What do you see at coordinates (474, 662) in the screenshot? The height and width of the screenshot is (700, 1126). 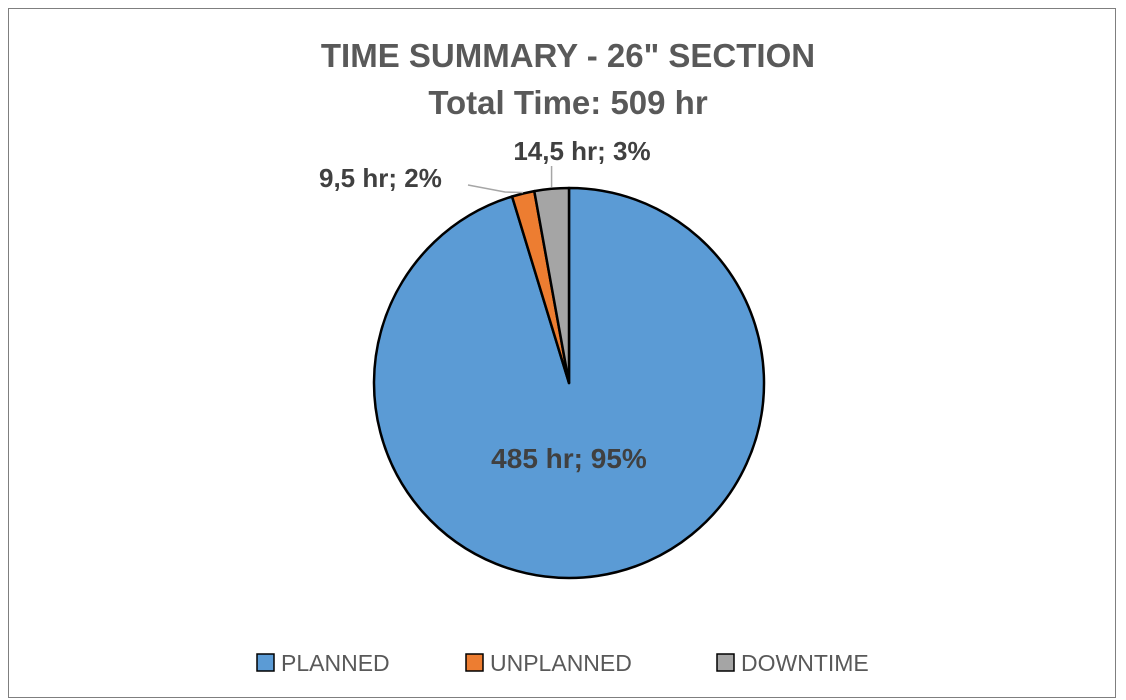 I see `legend-swatch-unplanned` at bounding box center [474, 662].